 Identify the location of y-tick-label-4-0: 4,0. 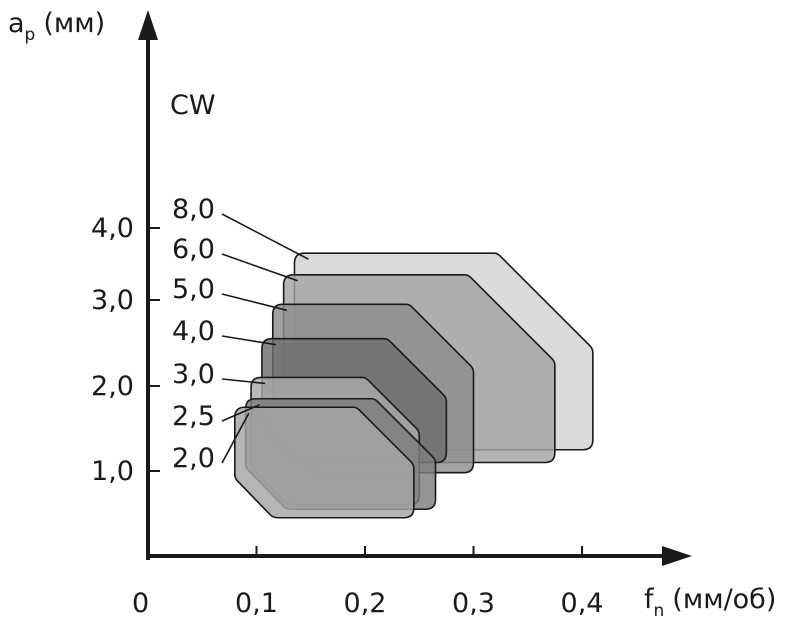
(112, 228).